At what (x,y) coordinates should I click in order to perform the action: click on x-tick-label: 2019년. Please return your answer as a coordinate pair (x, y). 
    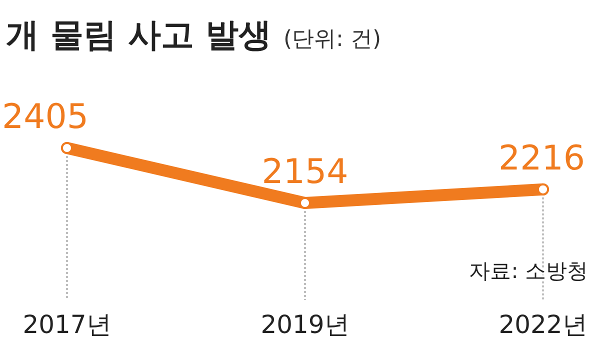
    Looking at the image, I should click on (305, 324).